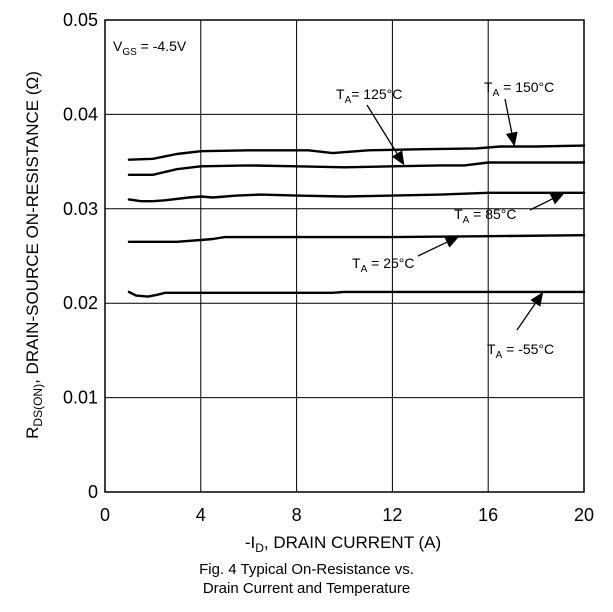  I want to click on y-tick-label-2: 0.02, so click(80, 303).